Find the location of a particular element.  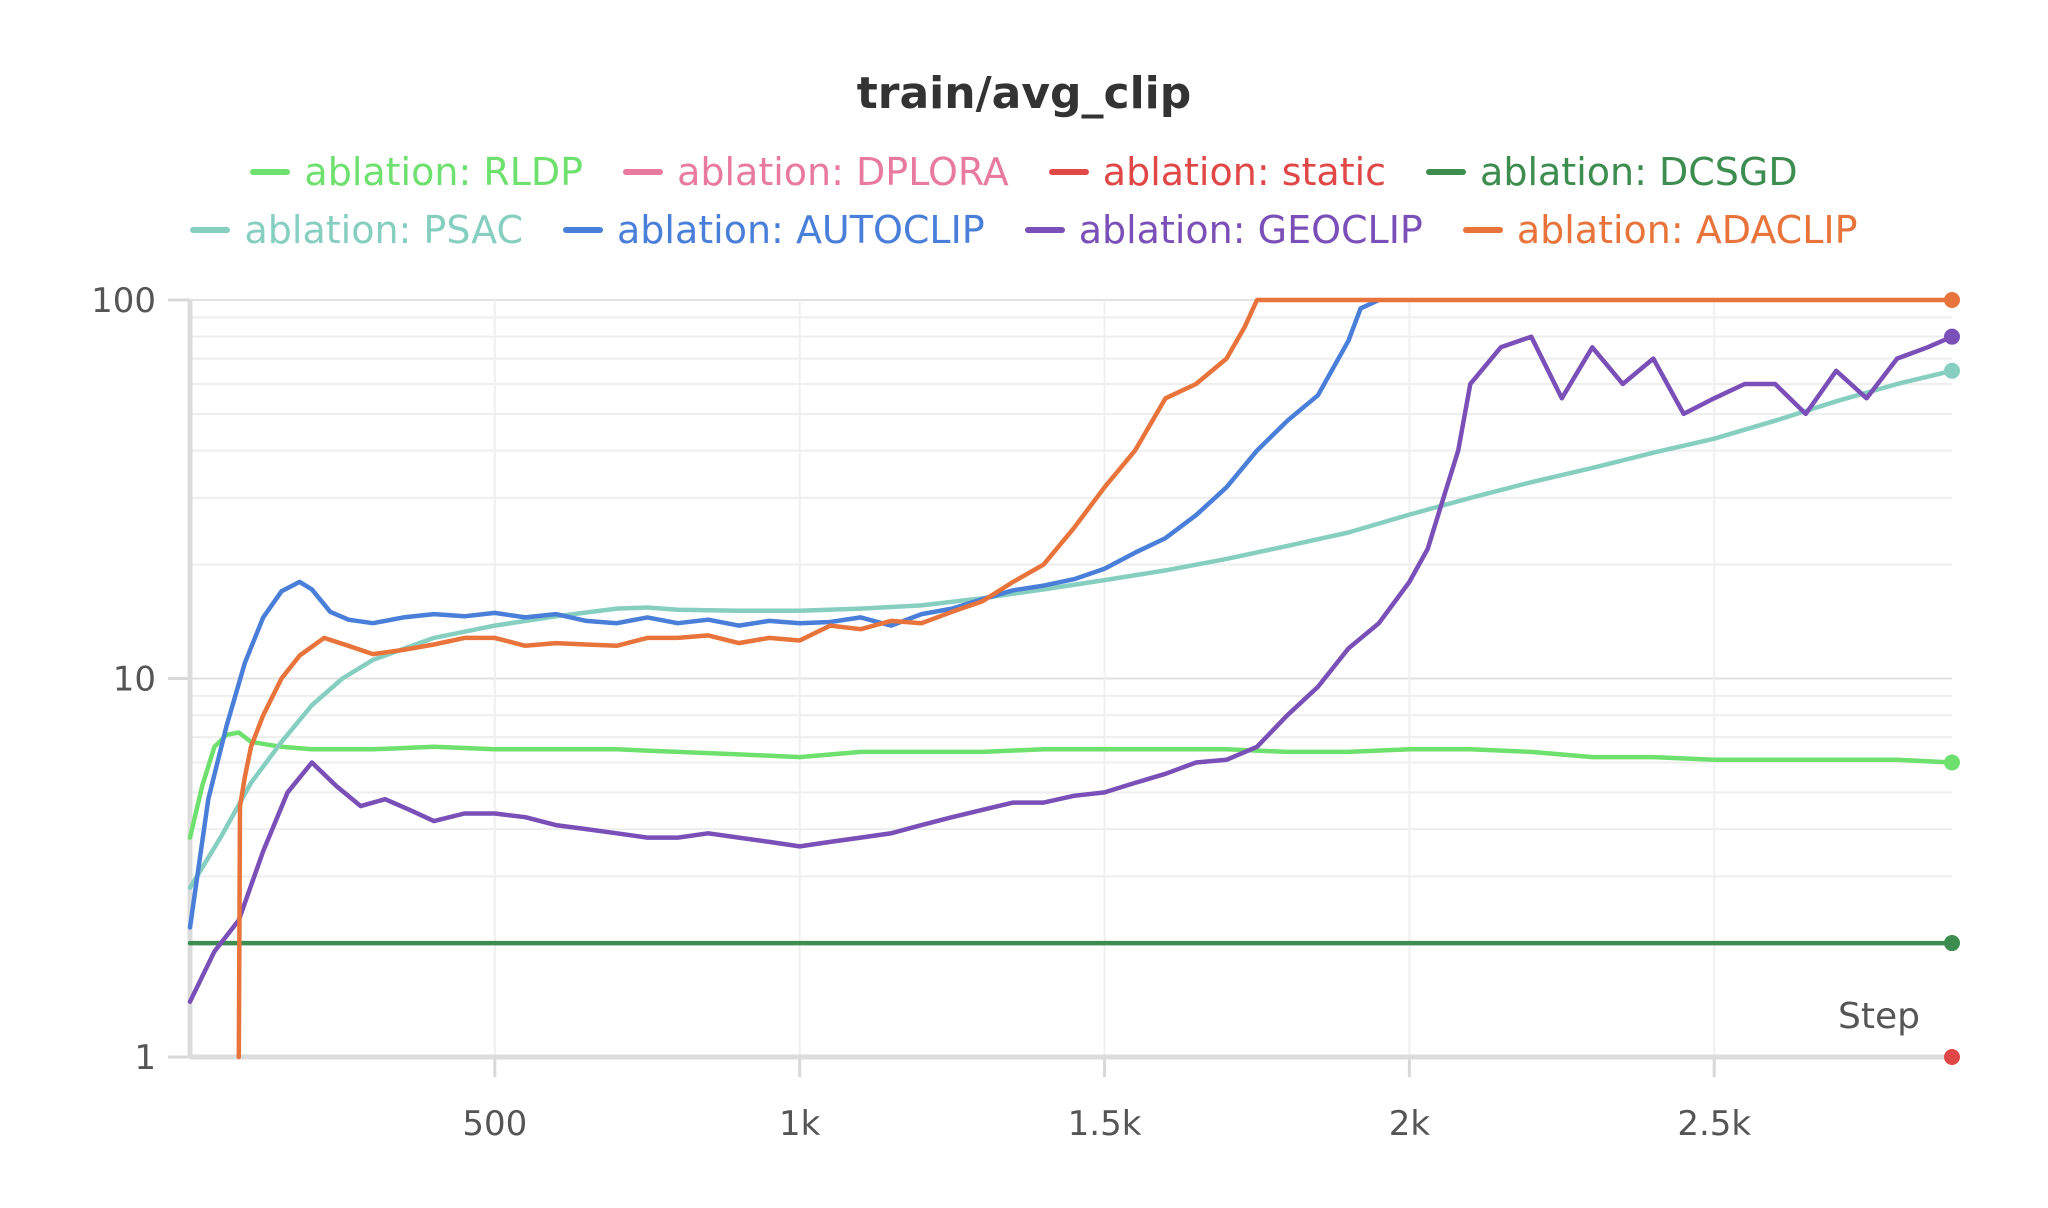

y-tick-label: 10 is located at coordinates (134, 680).